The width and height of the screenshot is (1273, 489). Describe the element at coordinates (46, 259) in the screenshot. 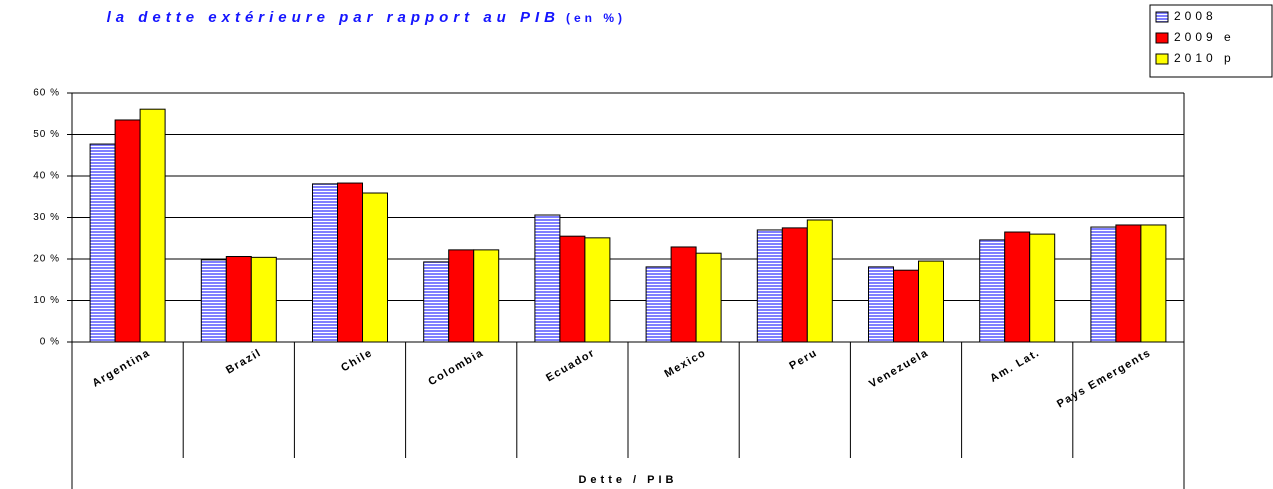

I see `y-tick-label: 20 %` at that location.